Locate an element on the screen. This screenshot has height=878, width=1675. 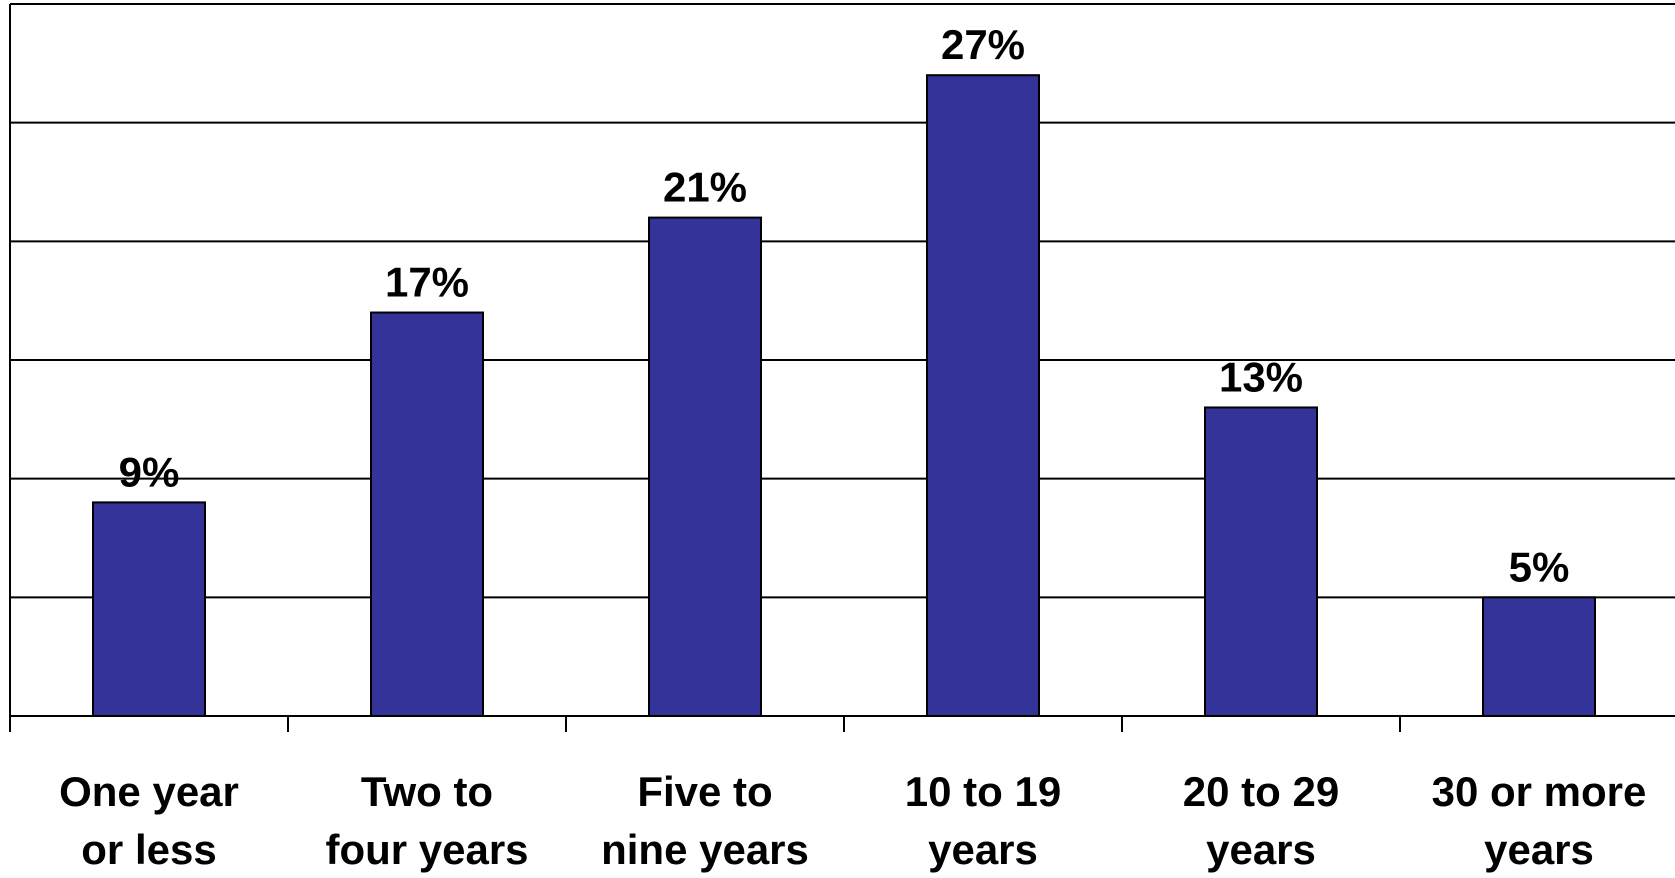
category-label-line: 10 to 19 is located at coordinates (983, 791).